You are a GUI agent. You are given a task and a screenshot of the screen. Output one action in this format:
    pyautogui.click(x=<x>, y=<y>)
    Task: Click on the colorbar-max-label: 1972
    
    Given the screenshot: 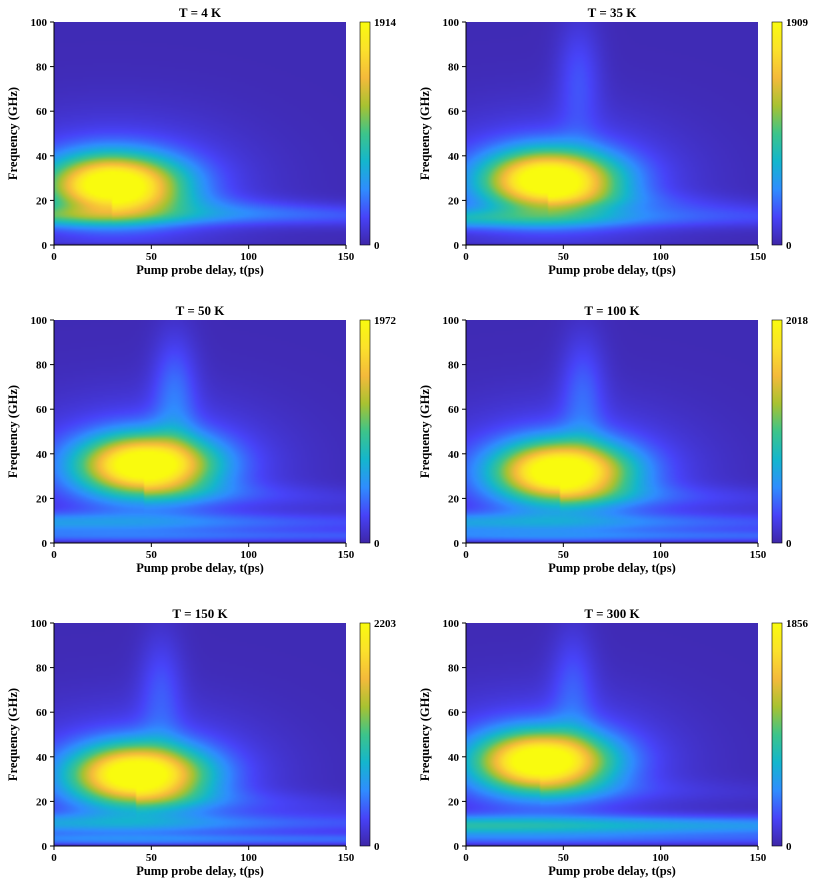 What is the action you would take?
    pyautogui.click(x=385, y=321)
    